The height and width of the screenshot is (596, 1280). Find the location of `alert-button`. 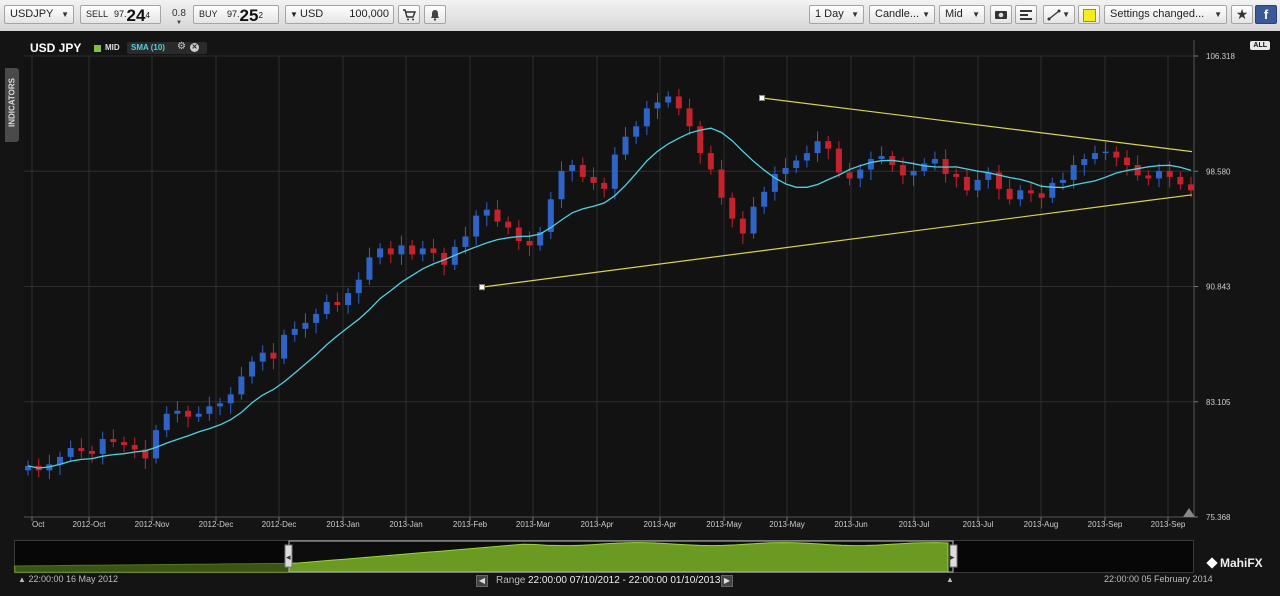

alert-button is located at coordinates (435, 14).